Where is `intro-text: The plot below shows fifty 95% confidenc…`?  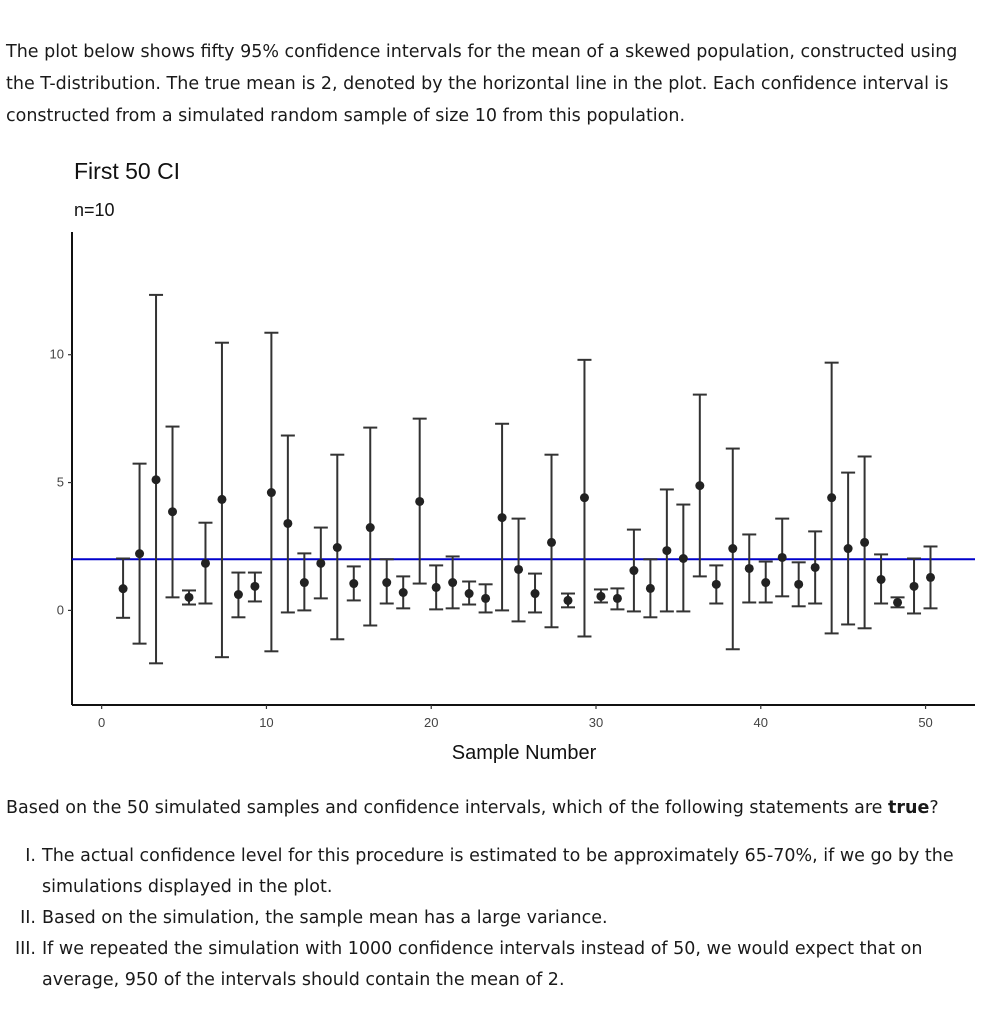 intro-text: The plot below shows fifty 95% confidenc… is located at coordinates (491, 84).